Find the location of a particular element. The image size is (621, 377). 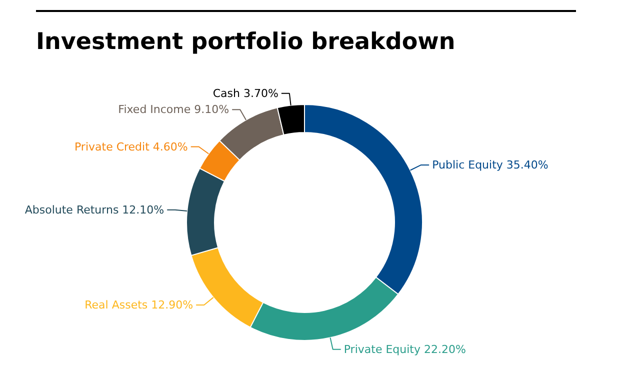

slice-label: Absolute Returns 12.10% is located at coordinates (94, 209).